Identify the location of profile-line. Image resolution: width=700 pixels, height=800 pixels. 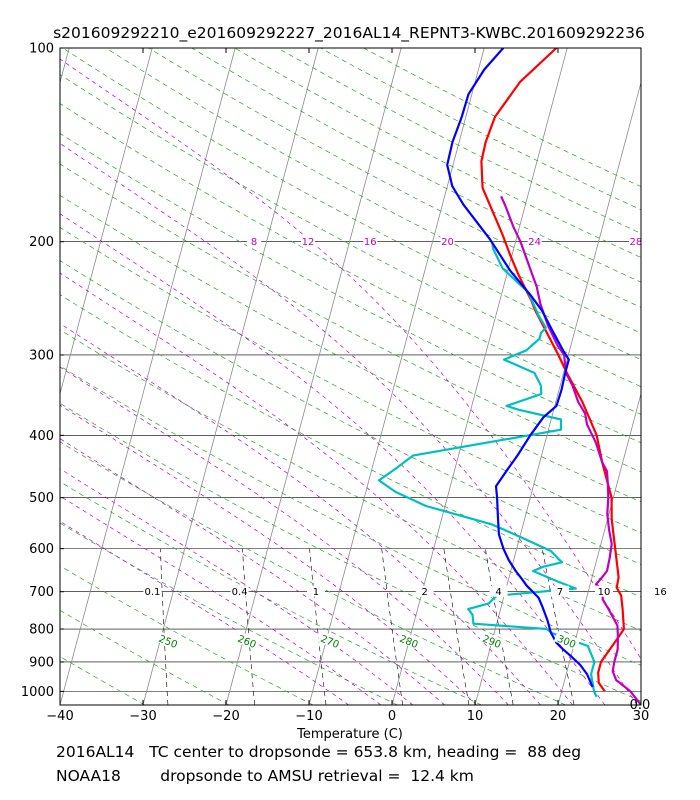
(570, 450).